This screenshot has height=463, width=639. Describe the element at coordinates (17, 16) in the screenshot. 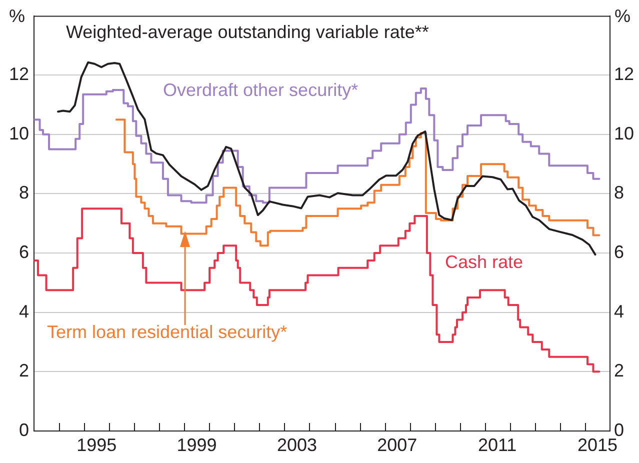

I see `y-axis-title: %` at that location.